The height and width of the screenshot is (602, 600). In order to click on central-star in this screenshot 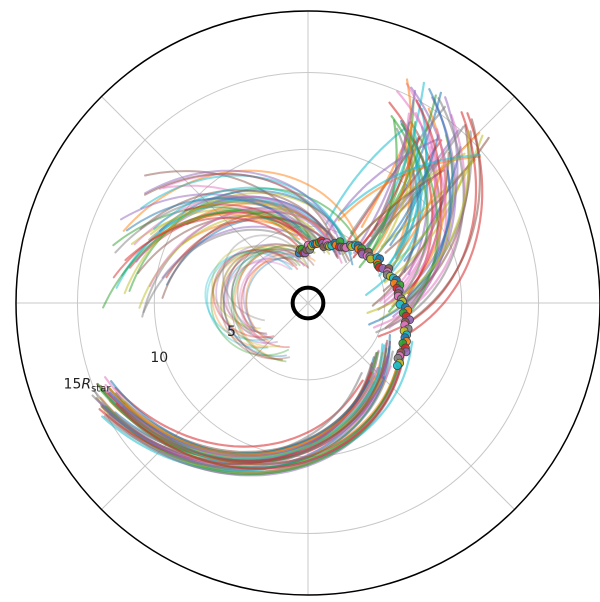, I will do `click(308, 303)`.